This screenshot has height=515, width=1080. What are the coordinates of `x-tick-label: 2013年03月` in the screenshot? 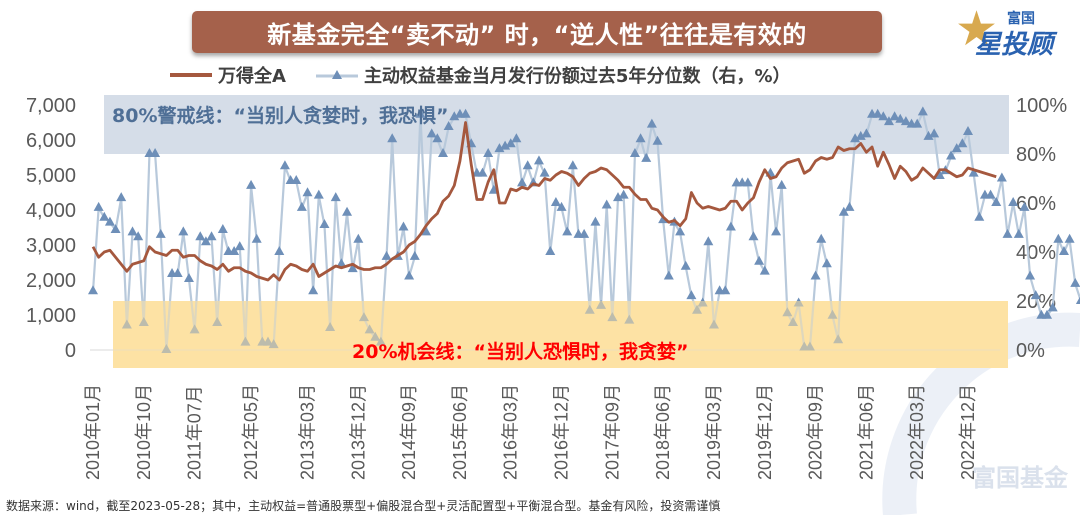 It's located at (308, 432).